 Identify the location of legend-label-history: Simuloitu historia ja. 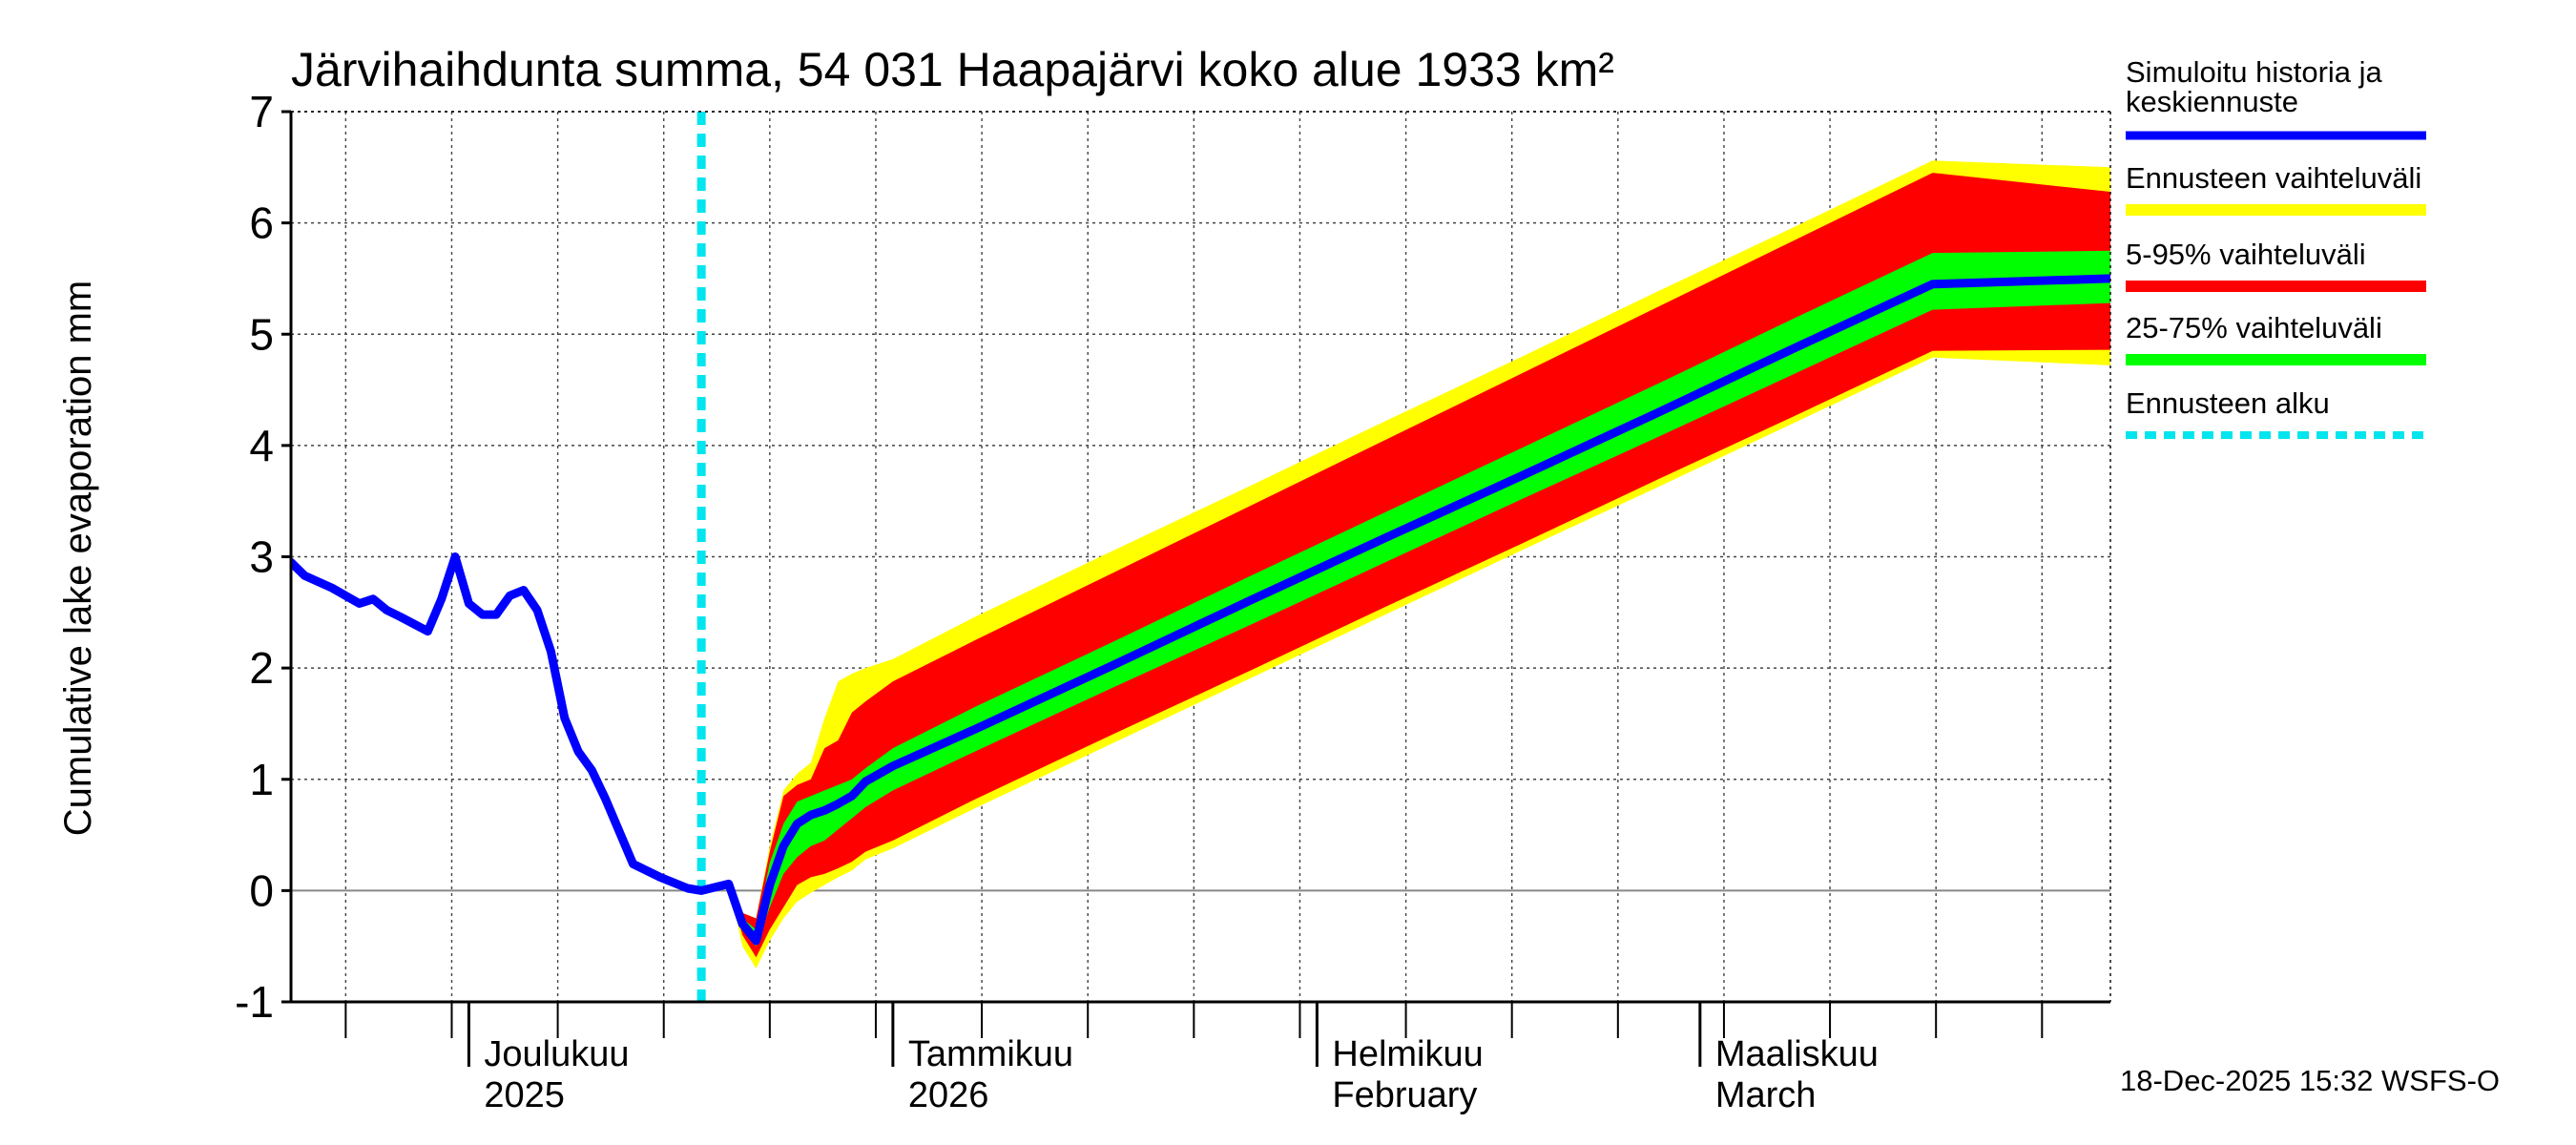
(2254, 72).